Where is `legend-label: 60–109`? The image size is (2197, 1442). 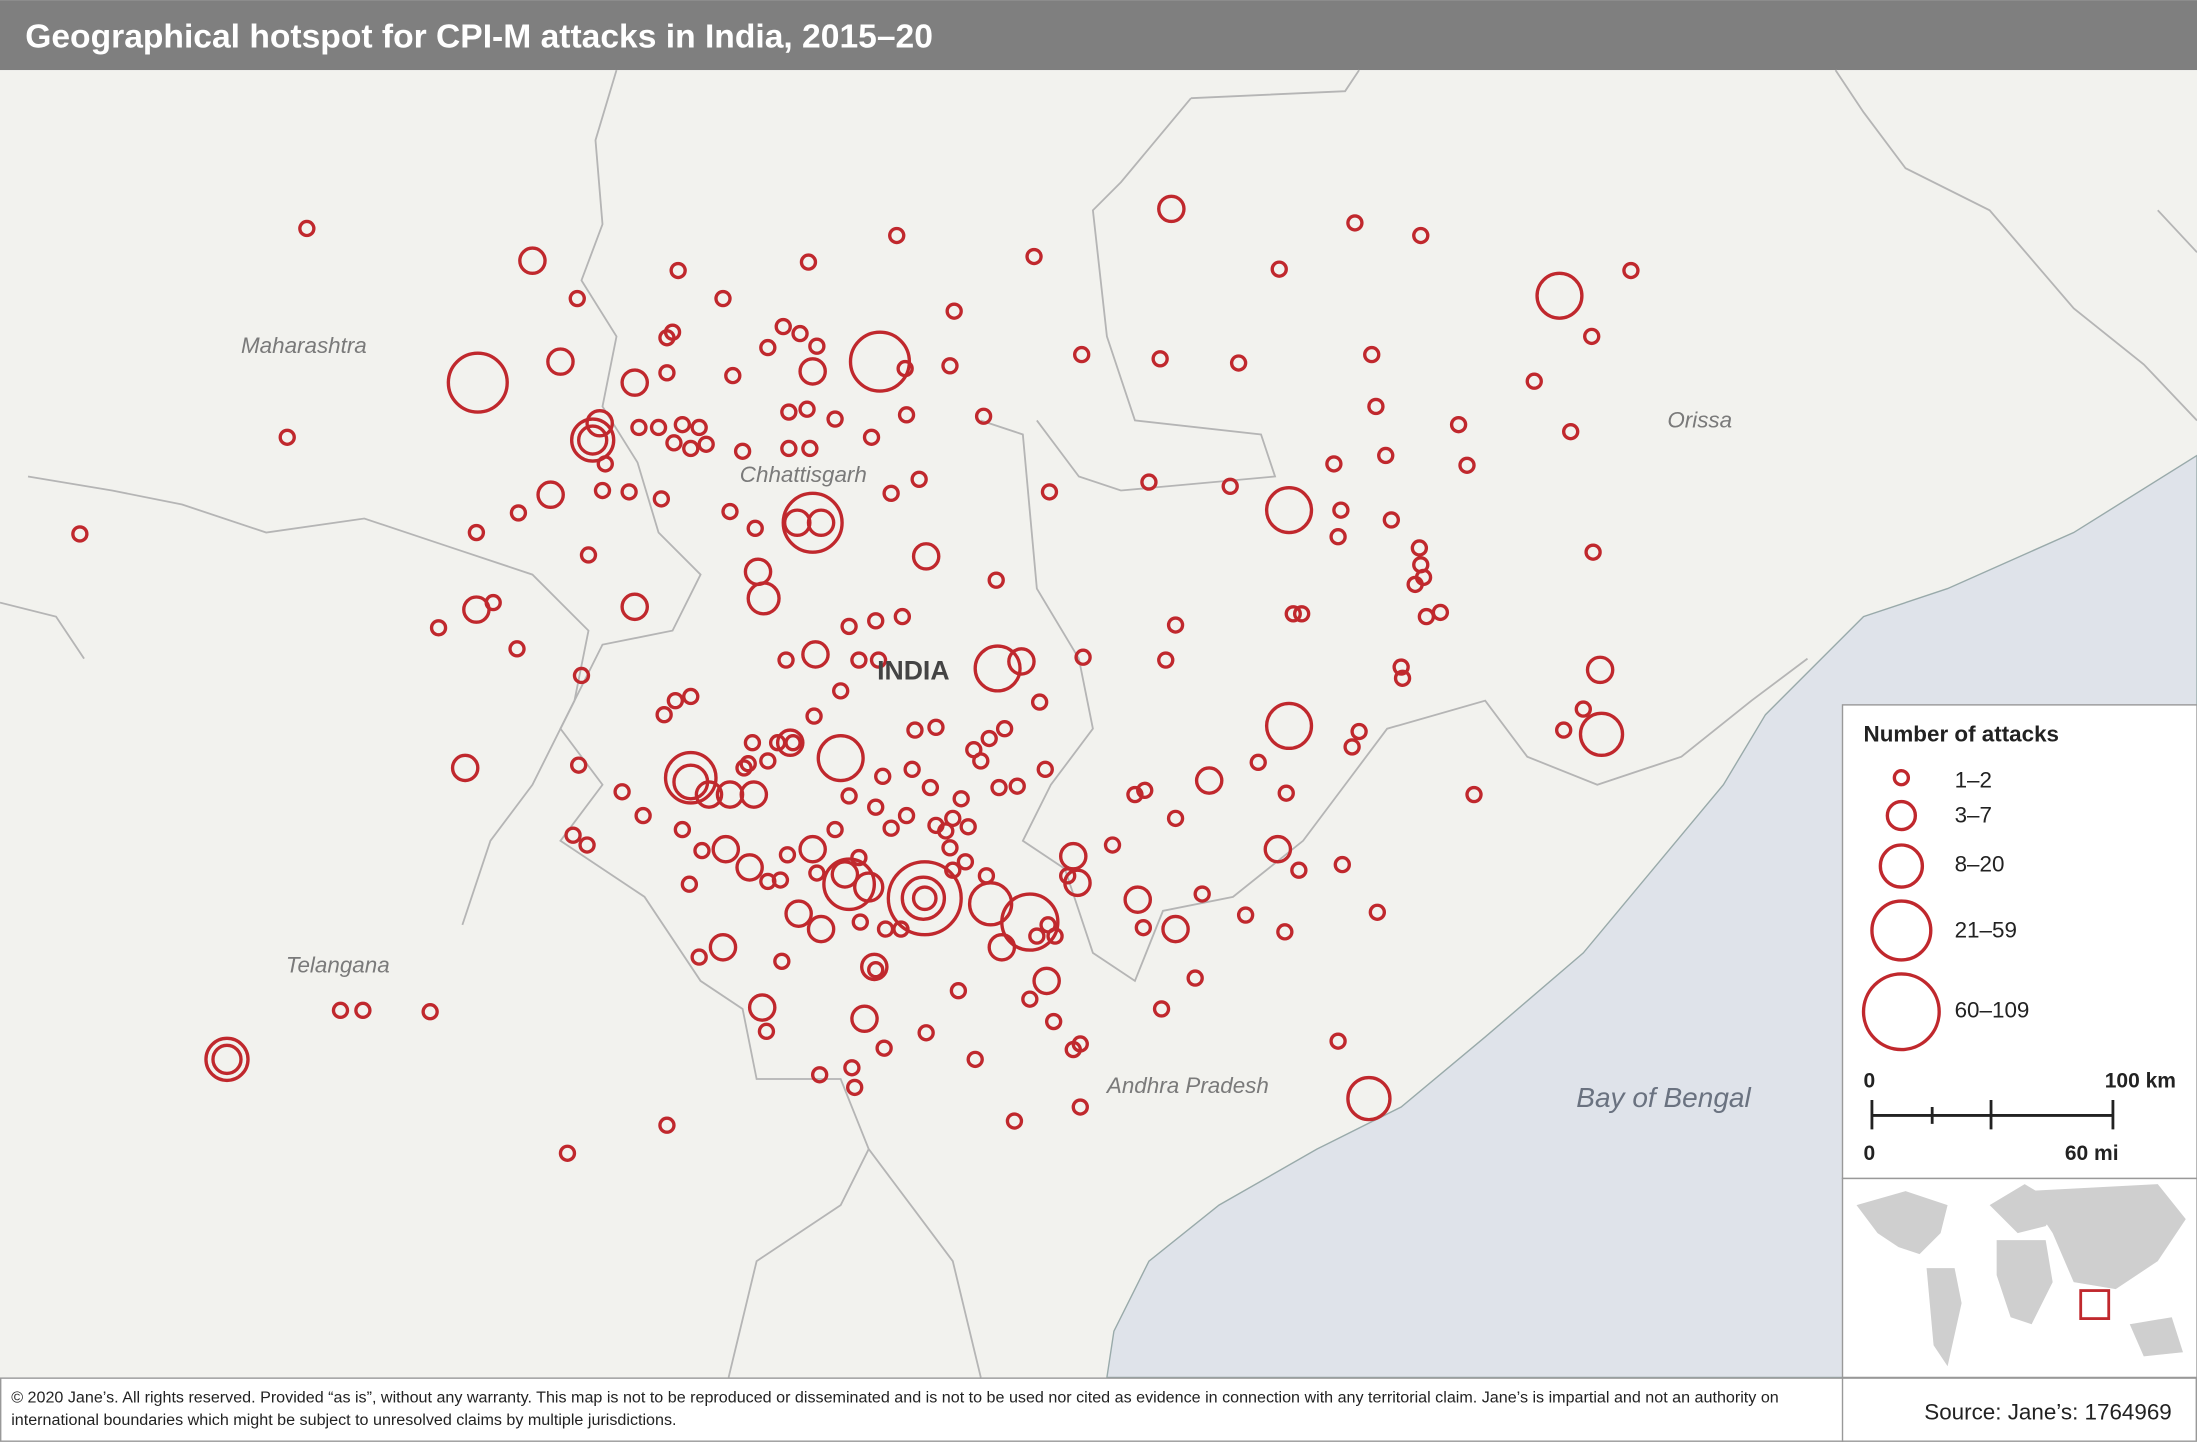
legend-label: 60–109 is located at coordinates (1992, 1009).